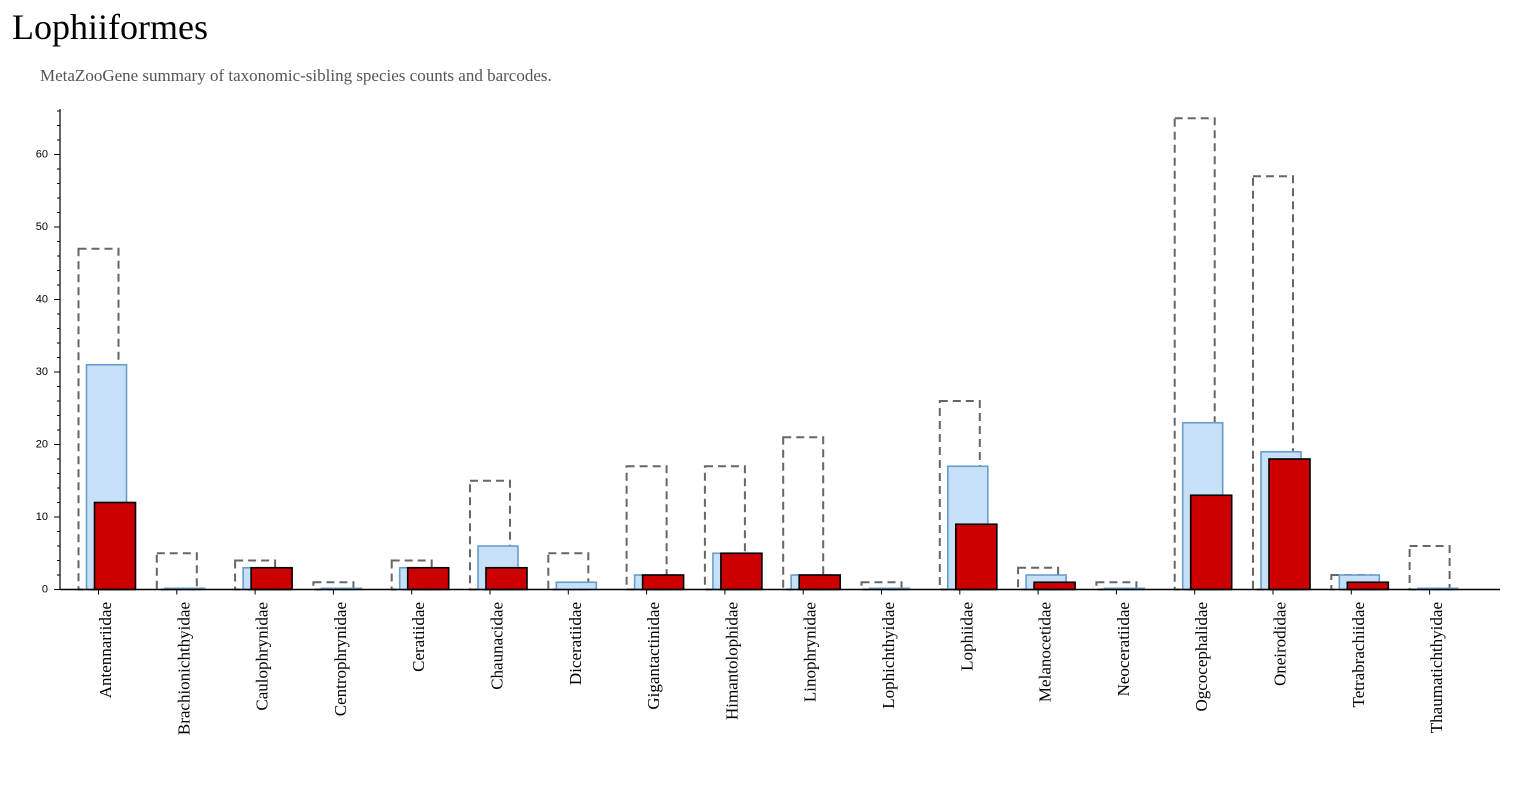 The image size is (1515, 800). I want to click on category-label: Diceratiidae, so click(575, 643).